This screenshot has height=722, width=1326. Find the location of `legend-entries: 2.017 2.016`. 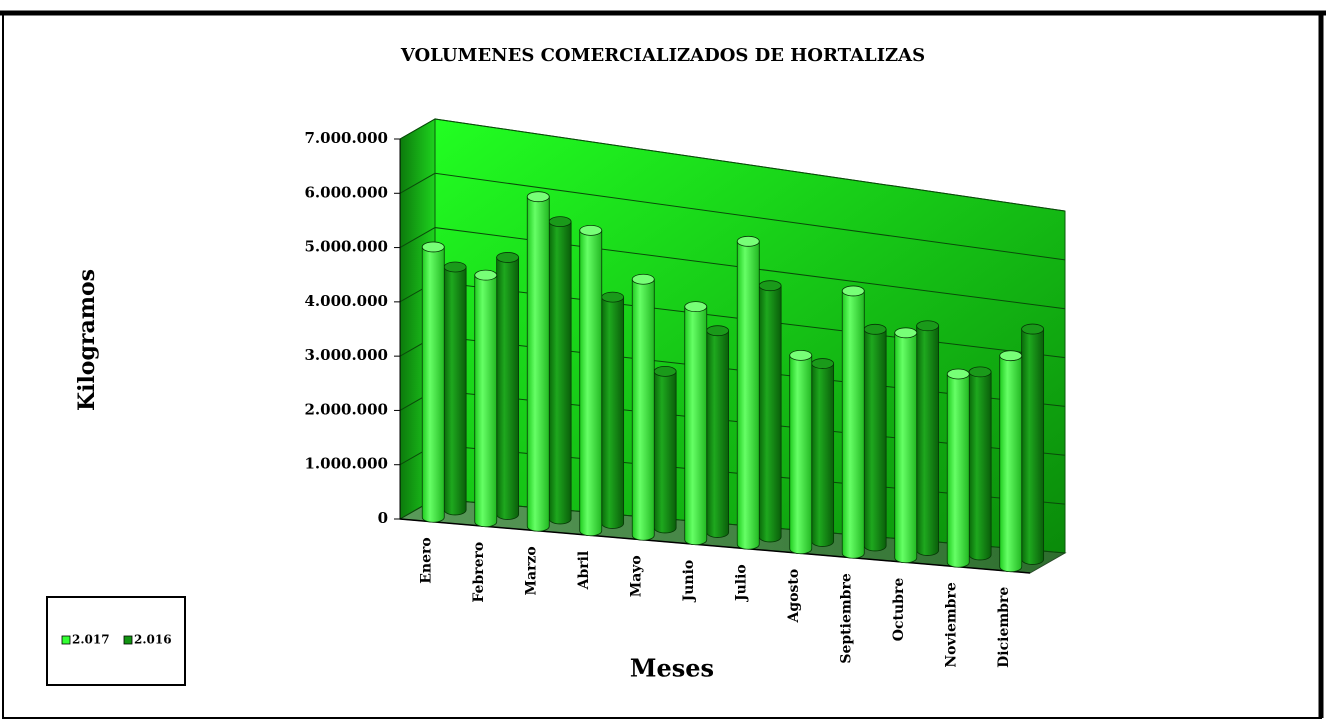

legend-entries: 2.017 2.016 is located at coordinates (116, 640).